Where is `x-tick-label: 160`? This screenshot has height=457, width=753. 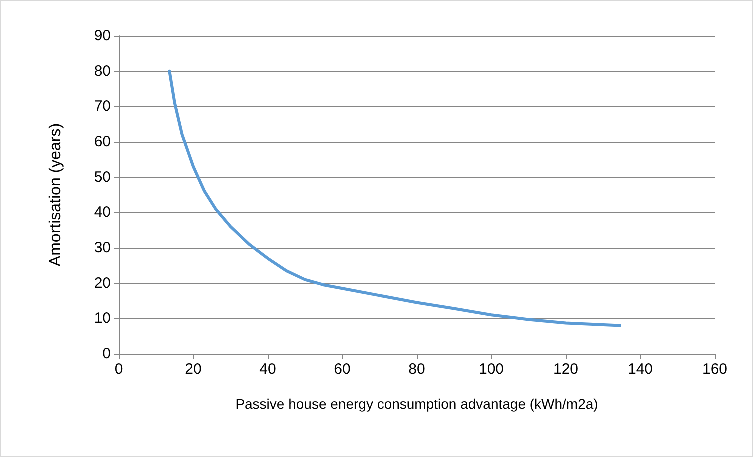 x-tick-label: 160 is located at coordinates (715, 369).